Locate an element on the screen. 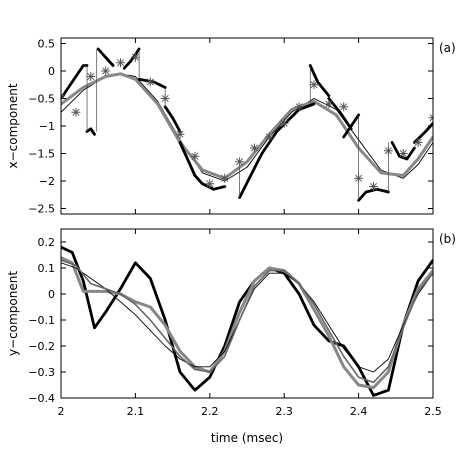  y-tick-label: −2 is located at coordinates (47, 181).